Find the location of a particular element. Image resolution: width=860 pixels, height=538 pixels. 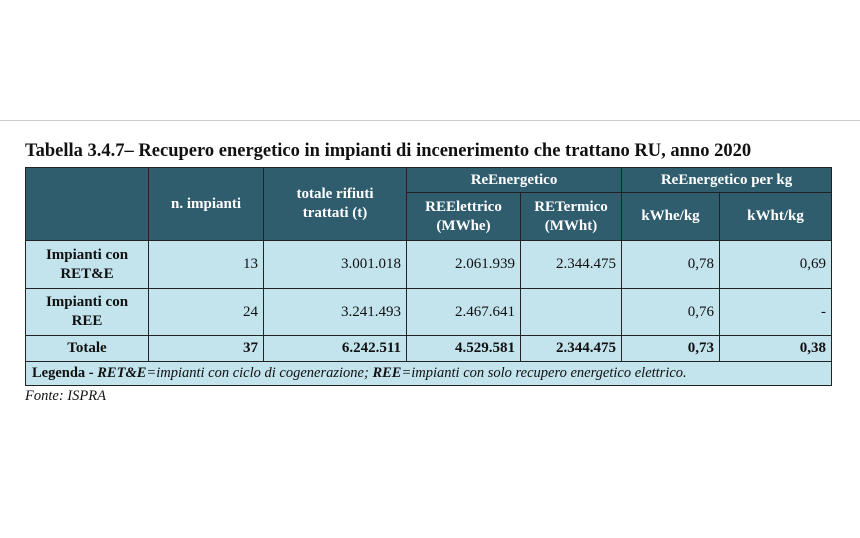

table-cell: 24 is located at coordinates (206, 312).